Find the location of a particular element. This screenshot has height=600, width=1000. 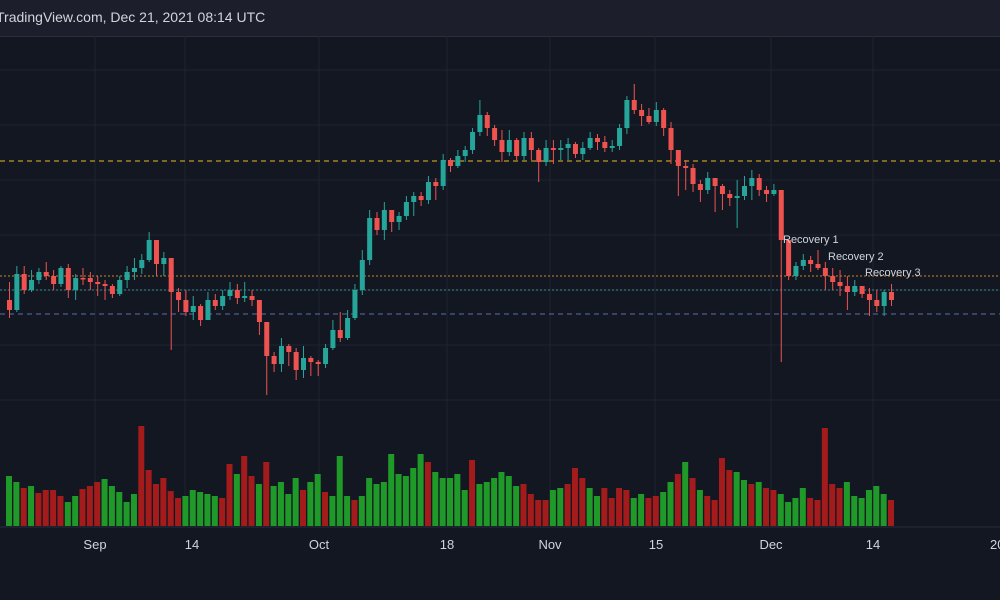

x-tick-label: Nov is located at coordinates (550, 544).